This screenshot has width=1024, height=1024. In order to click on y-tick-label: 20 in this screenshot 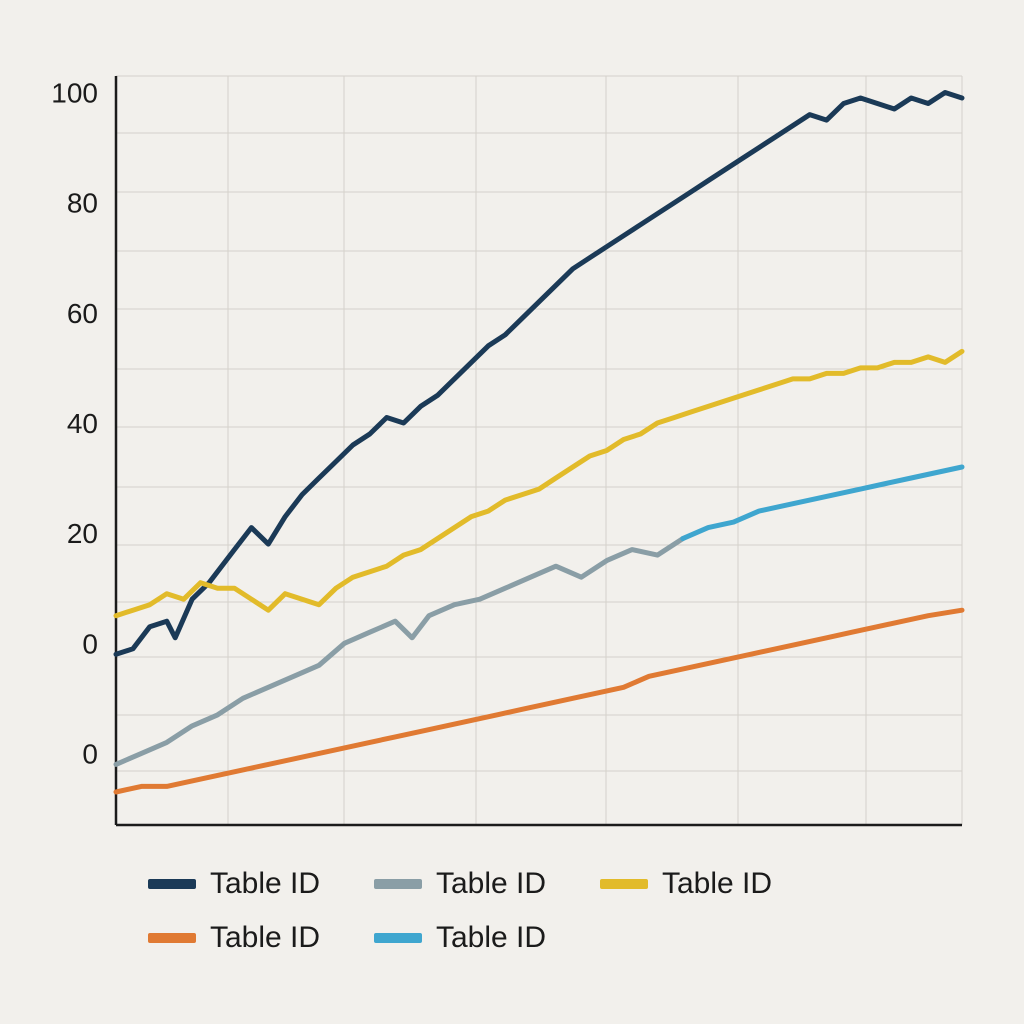, I will do `click(82, 533)`.